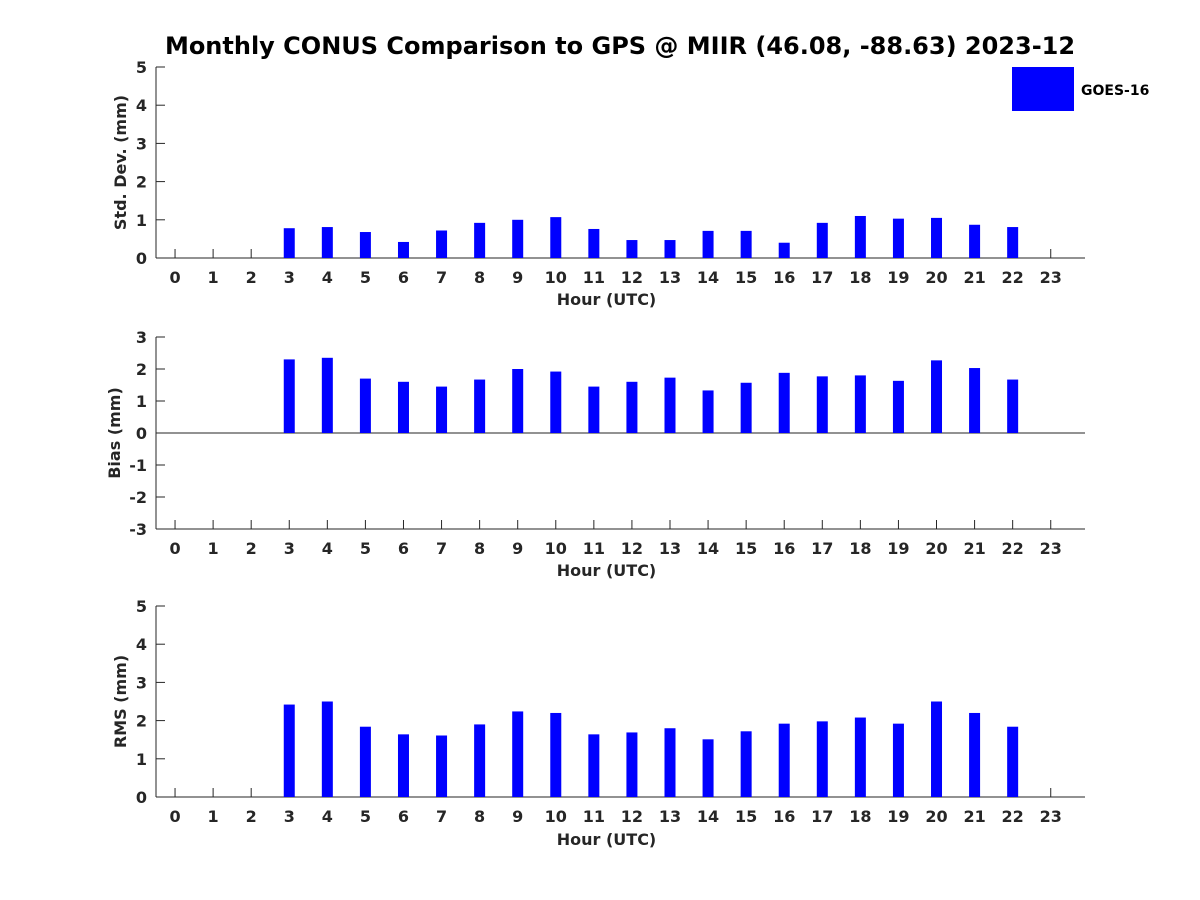  I want to click on x-tick-label: 18, so click(860, 816).